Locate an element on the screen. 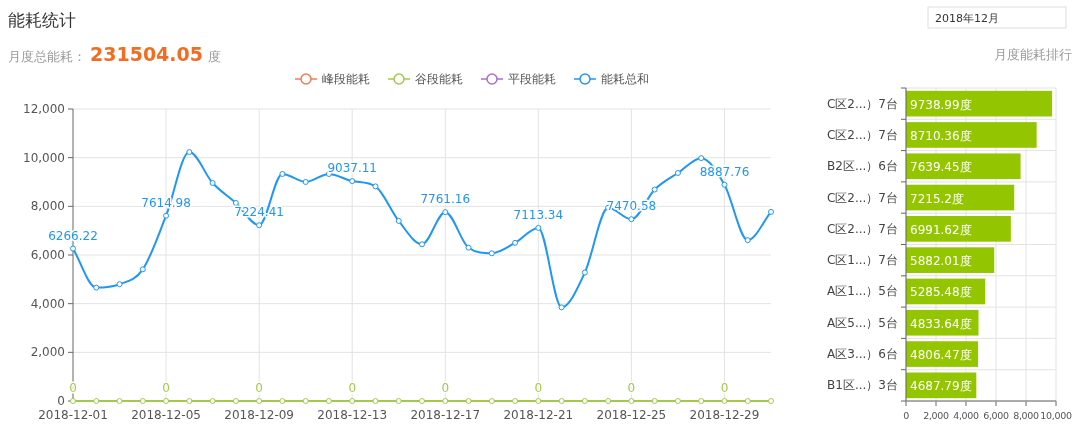 The image size is (1080, 440). y-tick-label: 2,000 is located at coordinates (47, 352).